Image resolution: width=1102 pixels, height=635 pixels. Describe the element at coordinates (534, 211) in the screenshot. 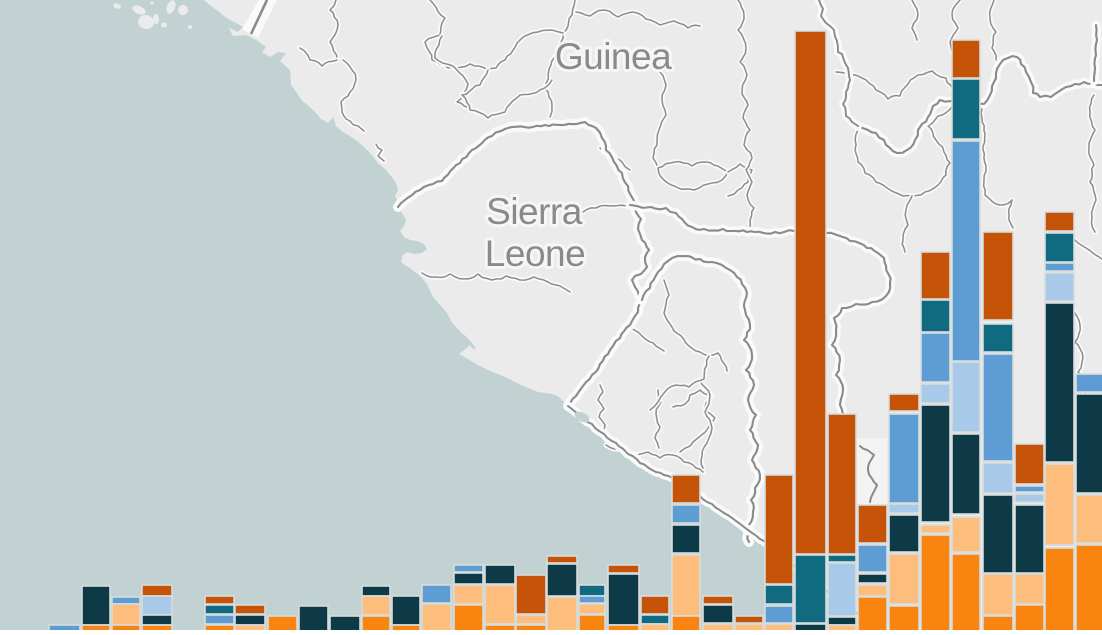

I see `svg-text: Sierra` at that location.